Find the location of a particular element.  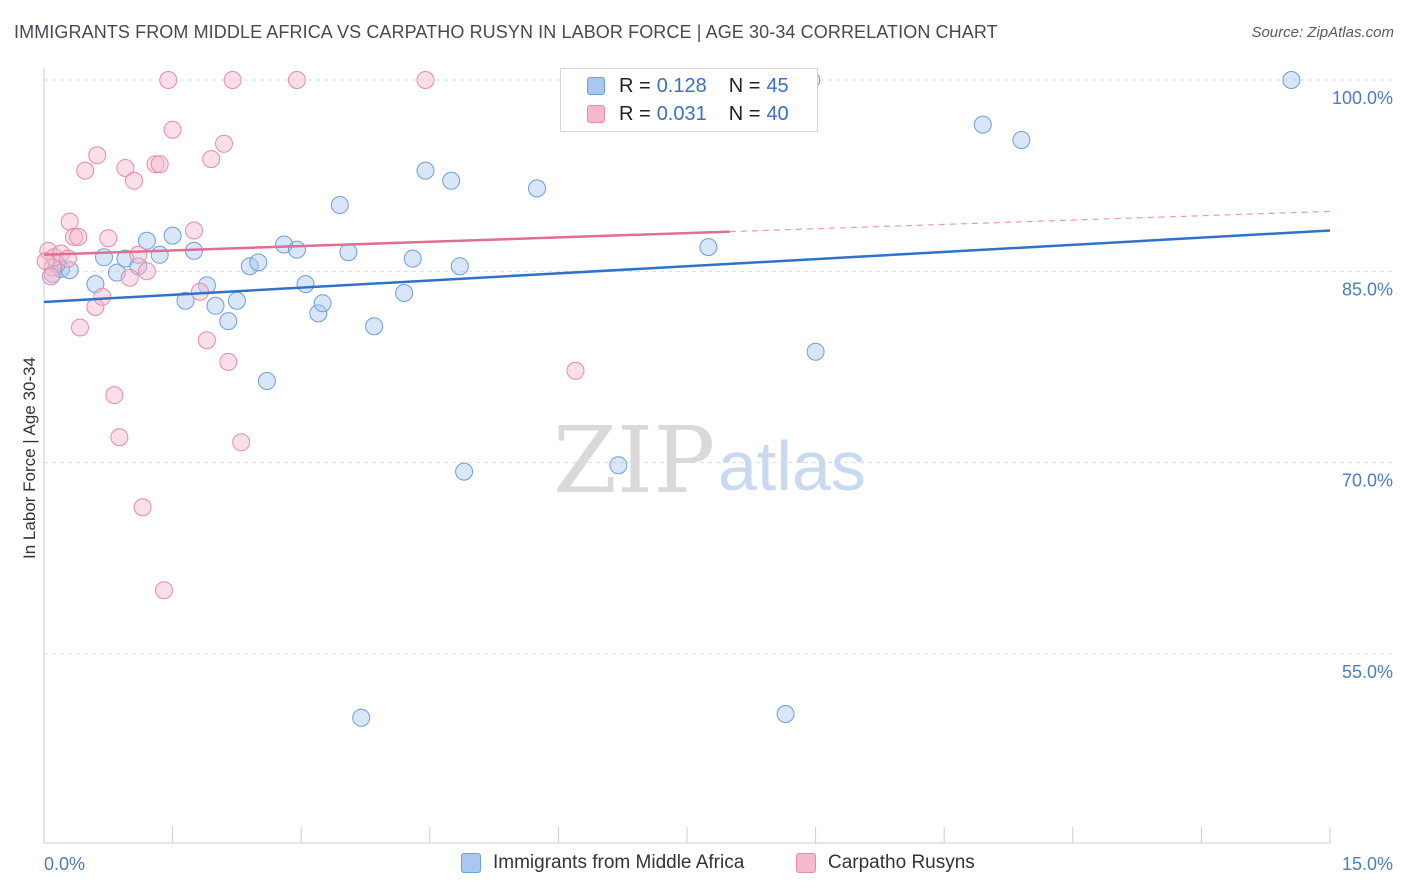

legend-label: Immigrants from Middle Africa is located at coordinates (619, 862).